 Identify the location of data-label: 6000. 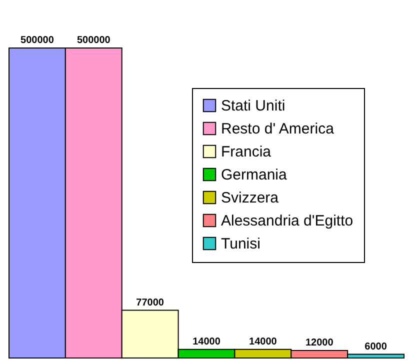
(376, 346).